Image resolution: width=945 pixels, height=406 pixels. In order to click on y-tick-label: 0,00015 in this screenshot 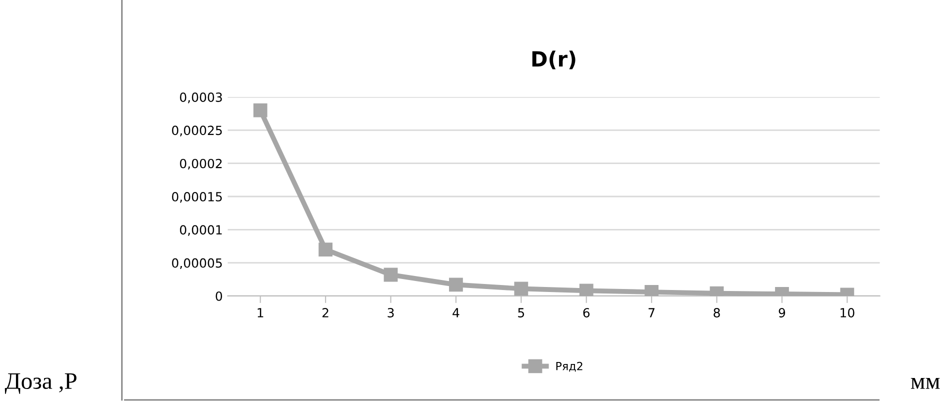, I will do `click(197, 197)`.